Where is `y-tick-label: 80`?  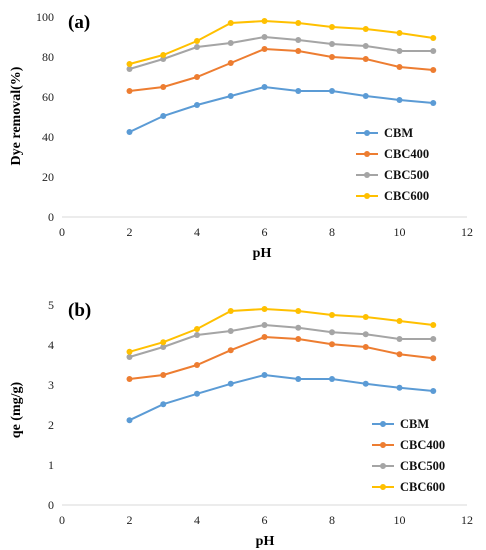 y-tick-label: 80 is located at coordinates (48, 57).